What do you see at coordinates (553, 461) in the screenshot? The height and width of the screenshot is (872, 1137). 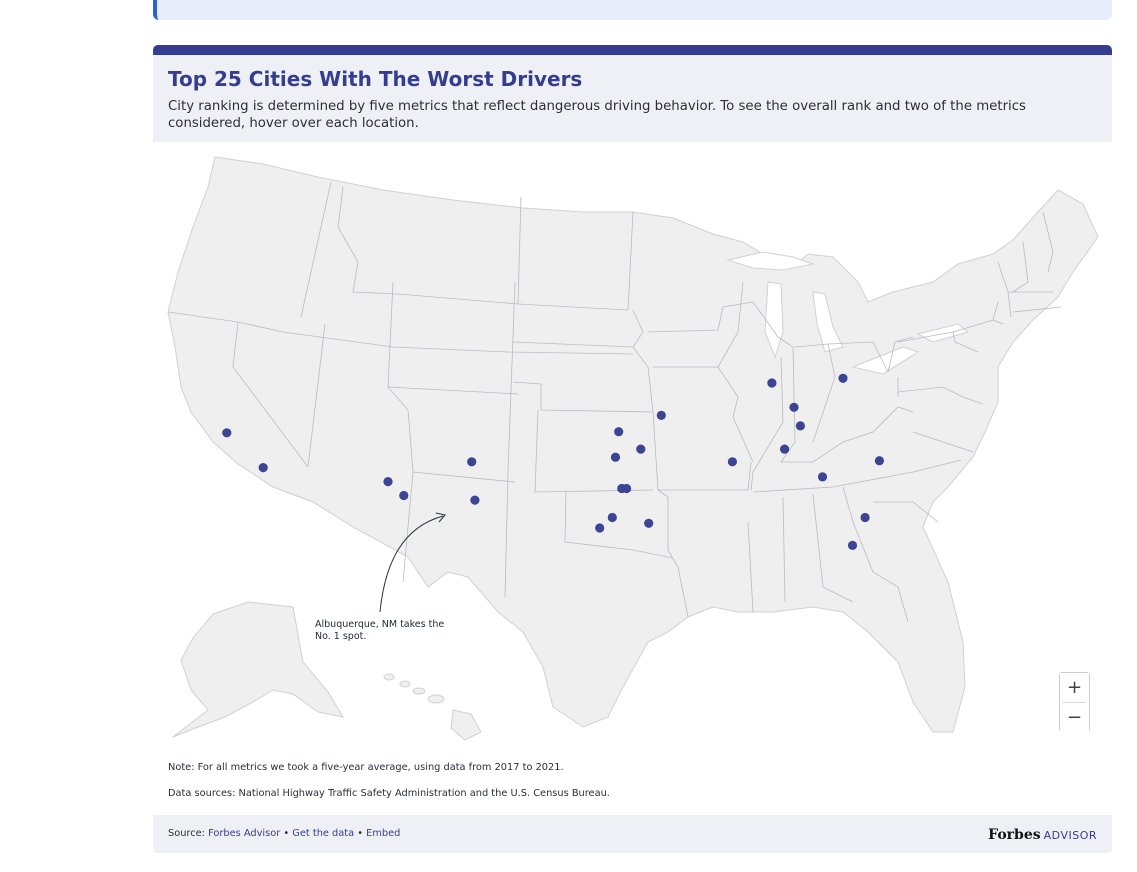 I see `city-markers` at bounding box center [553, 461].